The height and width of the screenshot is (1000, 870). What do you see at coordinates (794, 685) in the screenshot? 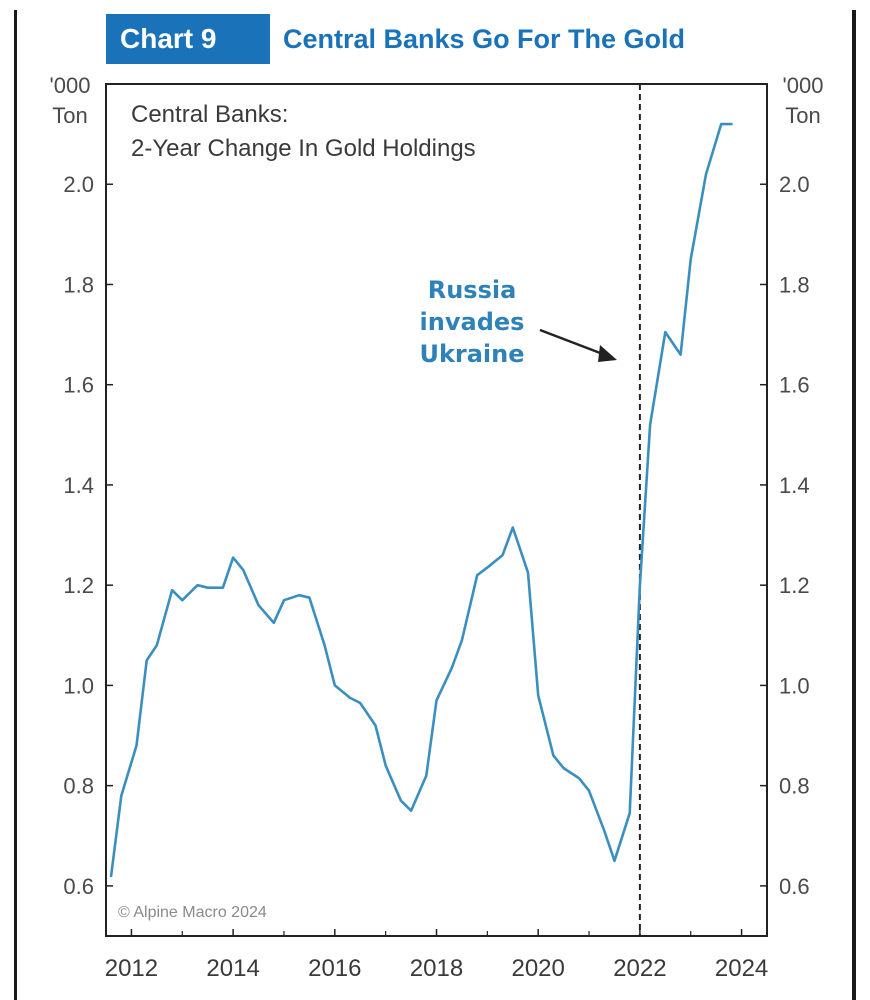
I see `y-tick-label-right: 1.0` at bounding box center [794, 685].